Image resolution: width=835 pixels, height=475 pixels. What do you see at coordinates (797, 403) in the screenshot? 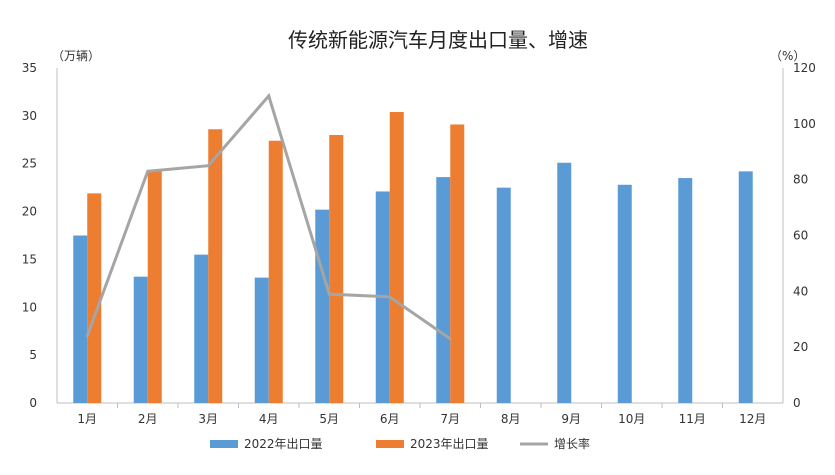
I see `right-tick-label: 0` at bounding box center [797, 403].